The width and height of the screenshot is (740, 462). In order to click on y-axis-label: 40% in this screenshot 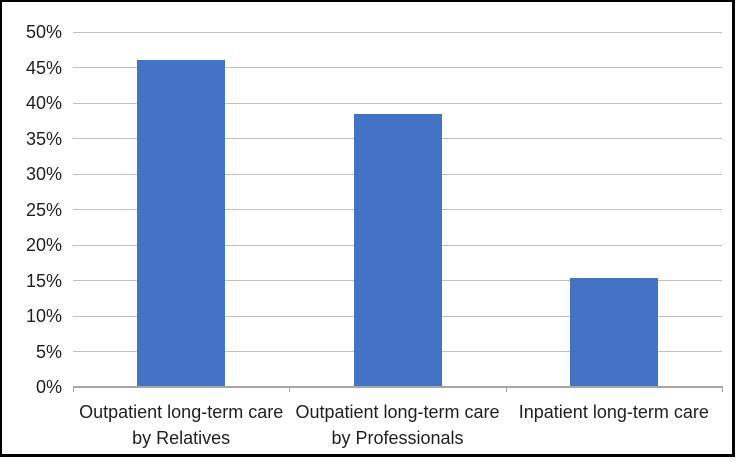, I will do `click(43, 103)`.